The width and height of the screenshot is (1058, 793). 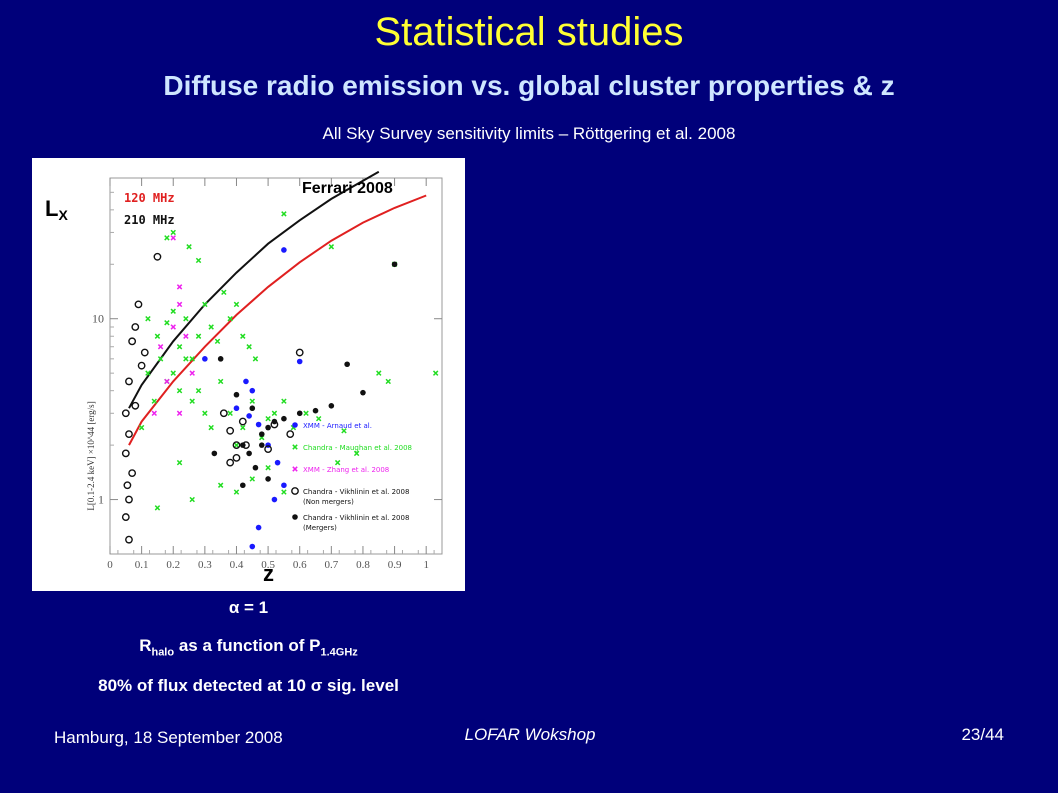 I want to click on lx-axis-letter: LX, so click(x=56, y=209).